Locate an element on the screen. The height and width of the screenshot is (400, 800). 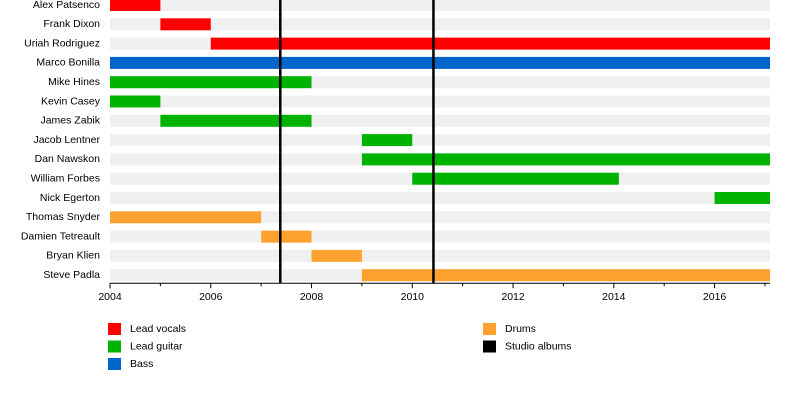
row-label: William Forbes is located at coordinates (65, 178).